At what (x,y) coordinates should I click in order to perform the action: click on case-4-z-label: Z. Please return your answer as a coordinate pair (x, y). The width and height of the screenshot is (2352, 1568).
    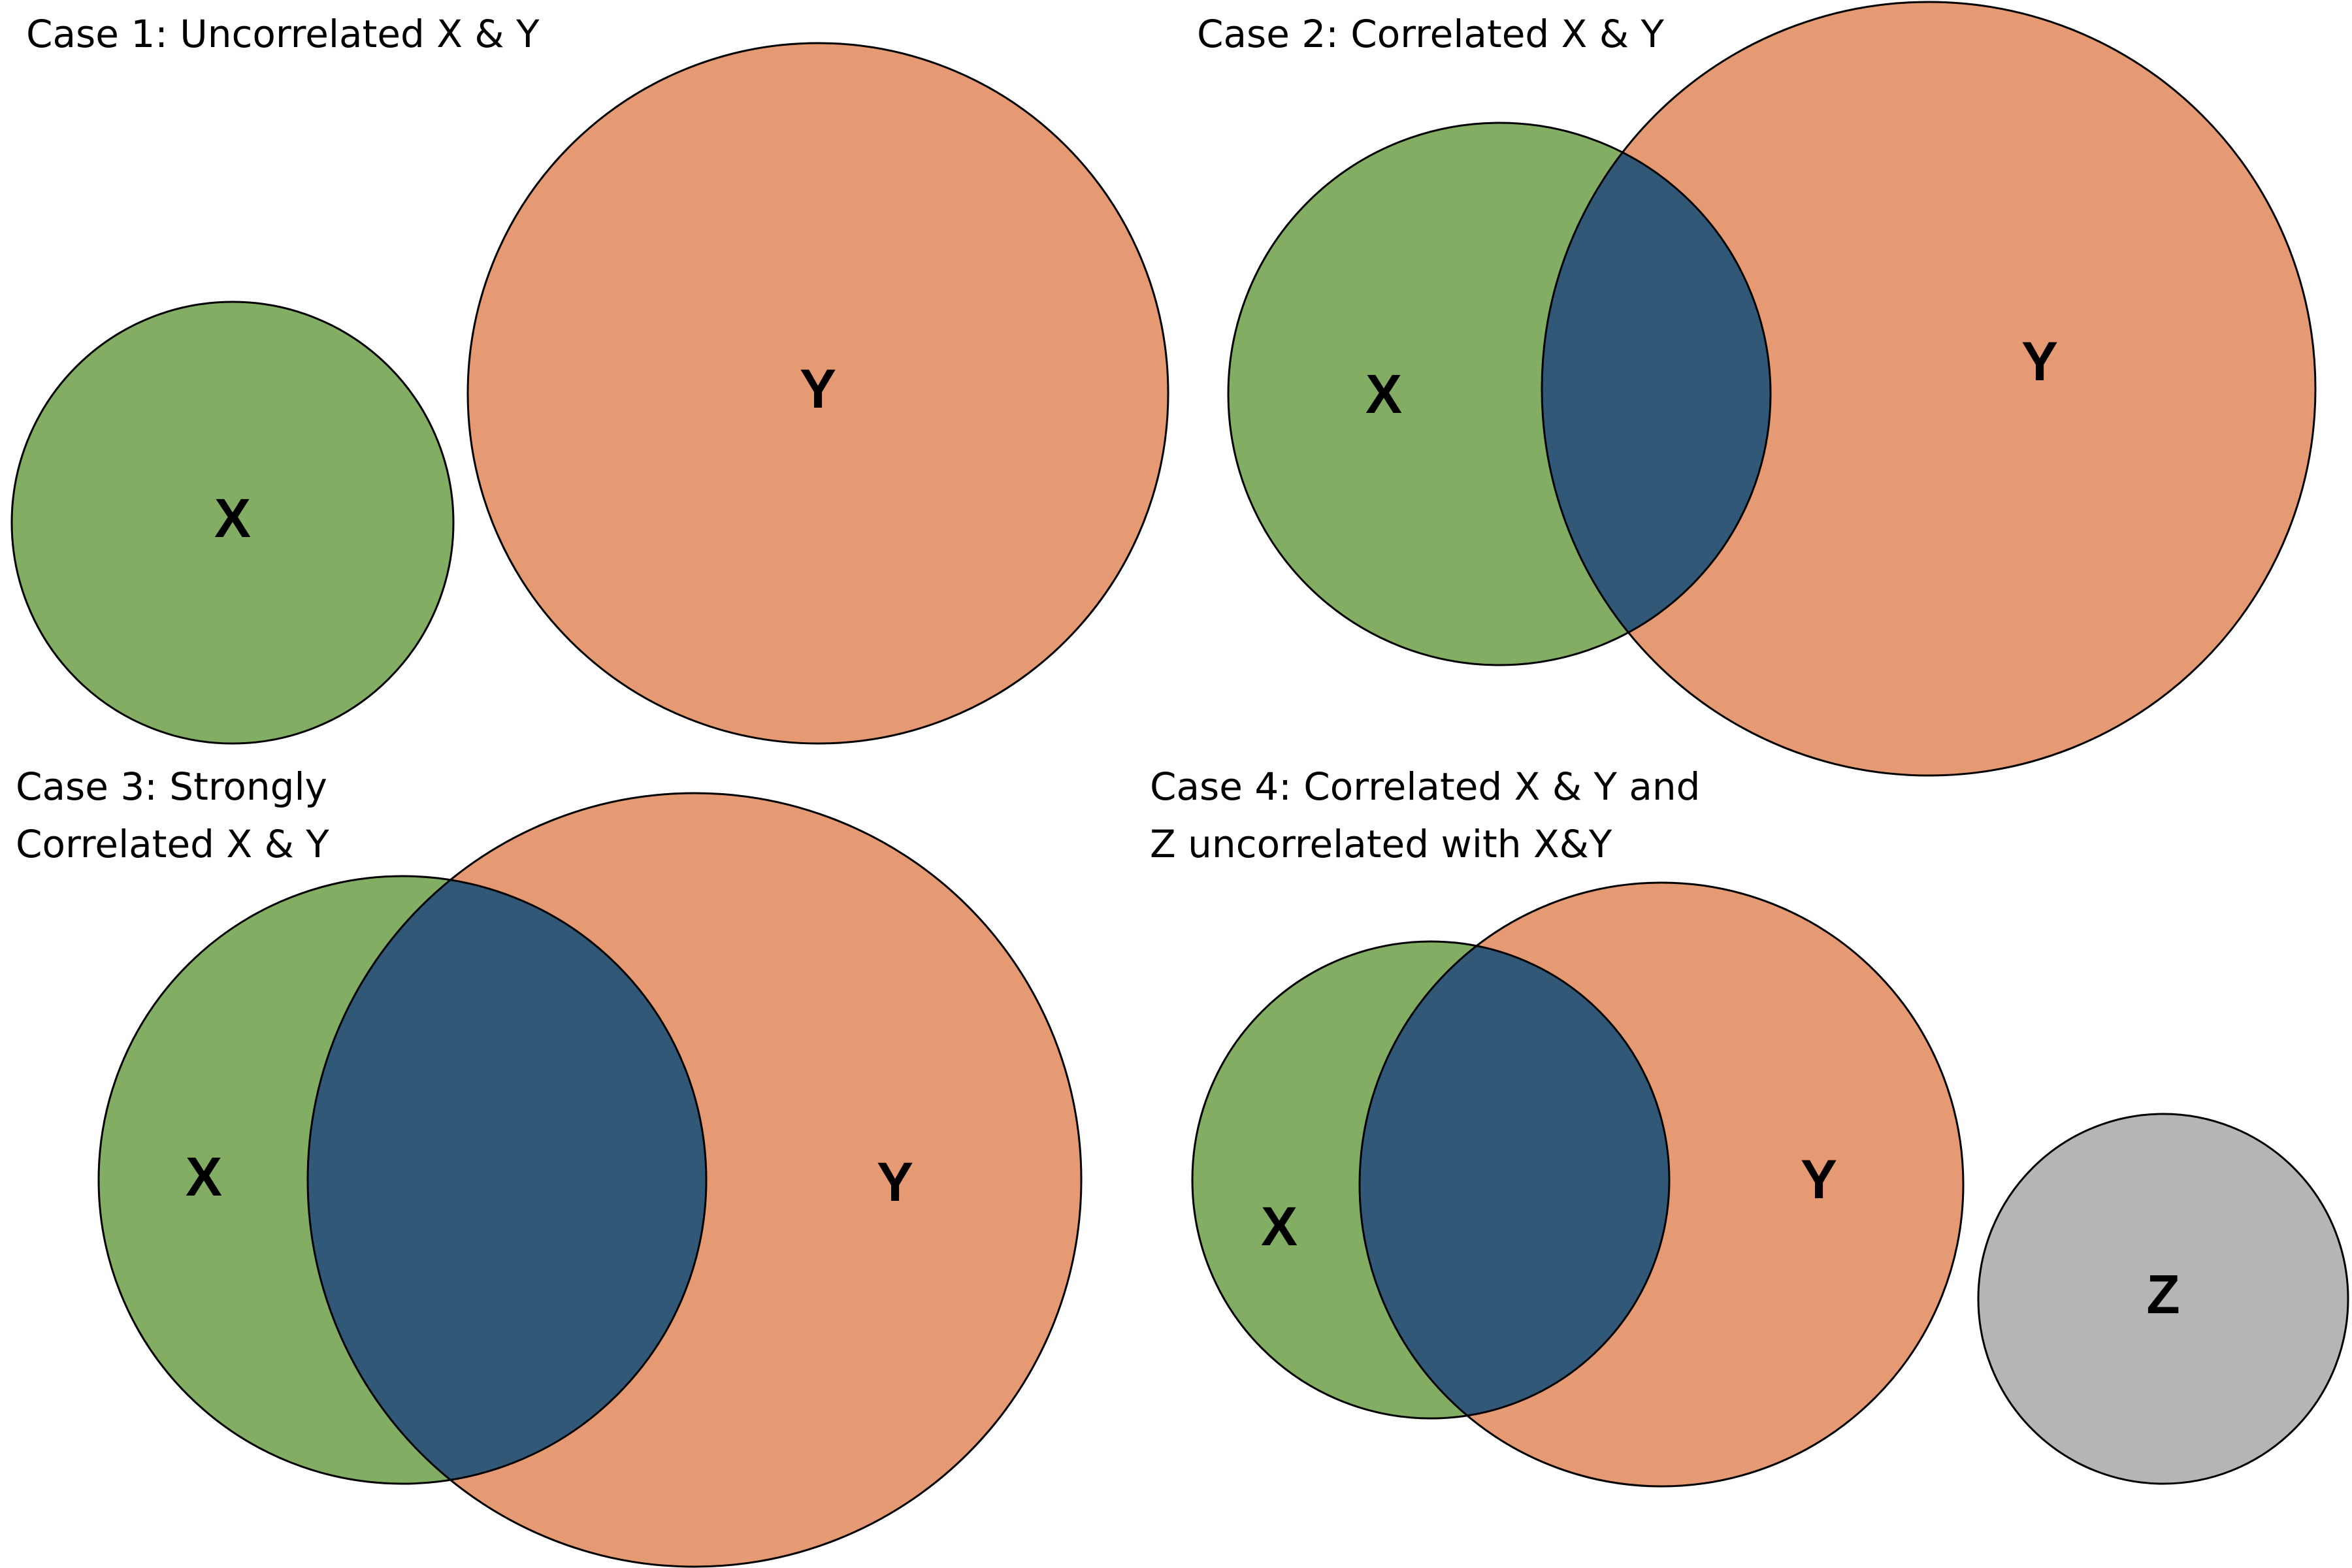
    Looking at the image, I should click on (2163, 1294).